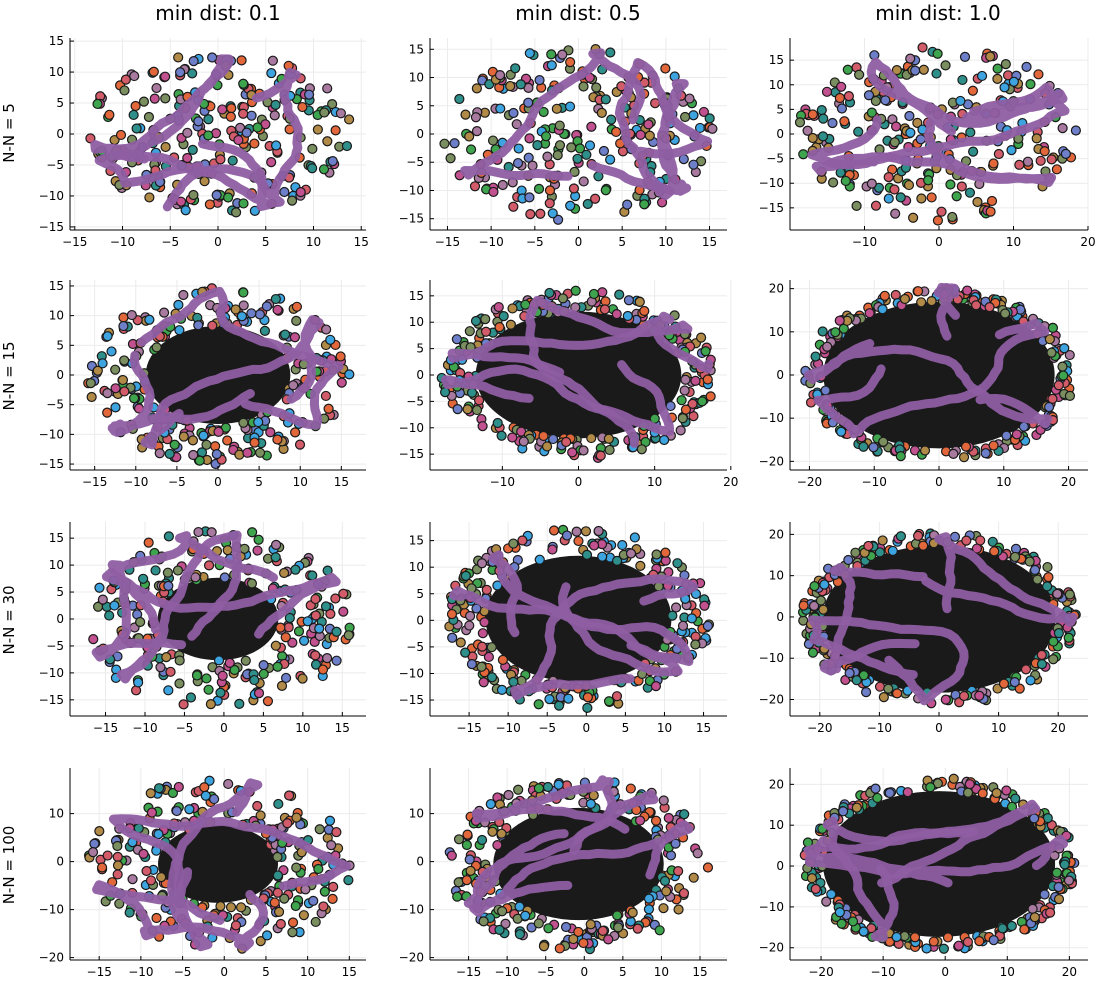 The height and width of the screenshot is (1000, 1100). Describe the element at coordinates (341, 482) in the screenshot. I see `x-tick-label: 15` at that location.